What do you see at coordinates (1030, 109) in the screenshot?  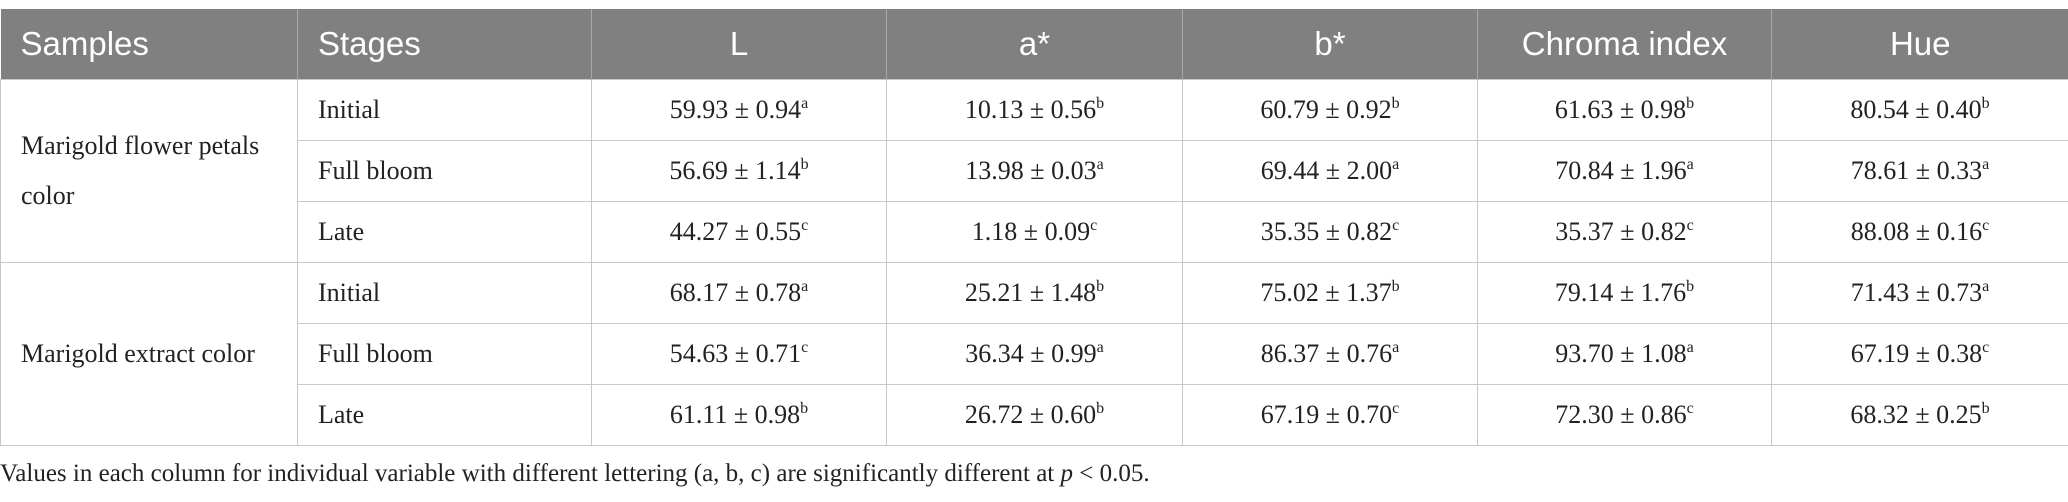 I see `value: 10.13 ± 0.56` at bounding box center [1030, 109].